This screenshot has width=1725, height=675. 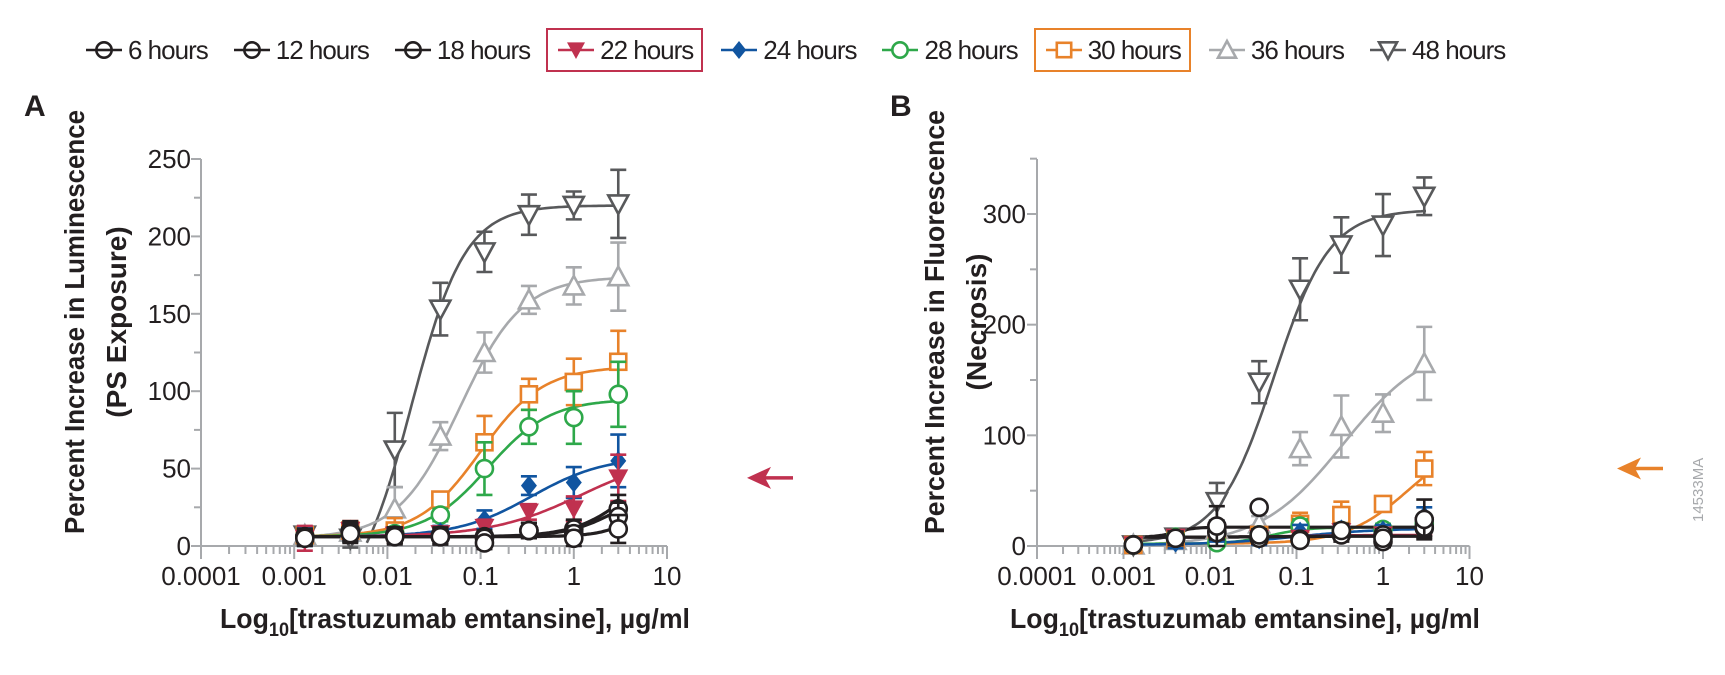 What do you see at coordinates (1698, 490) in the screenshot?
I see `figure-id: 14533MA` at bounding box center [1698, 490].